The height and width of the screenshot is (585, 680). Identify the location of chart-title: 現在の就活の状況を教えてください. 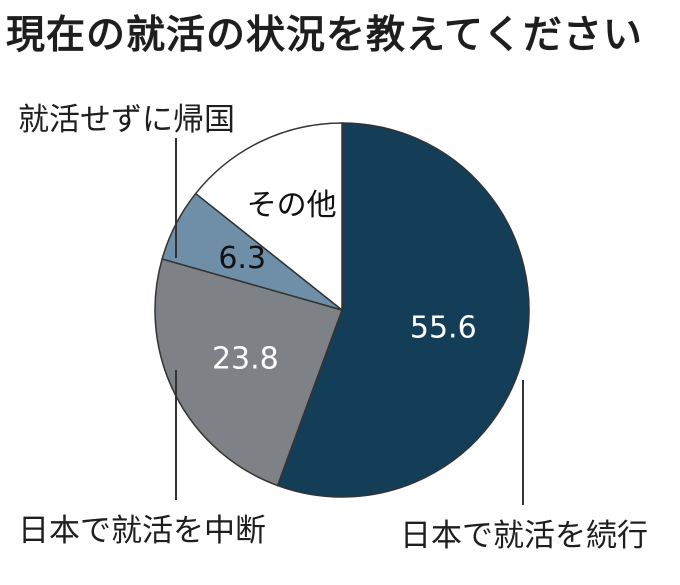
(324, 35).